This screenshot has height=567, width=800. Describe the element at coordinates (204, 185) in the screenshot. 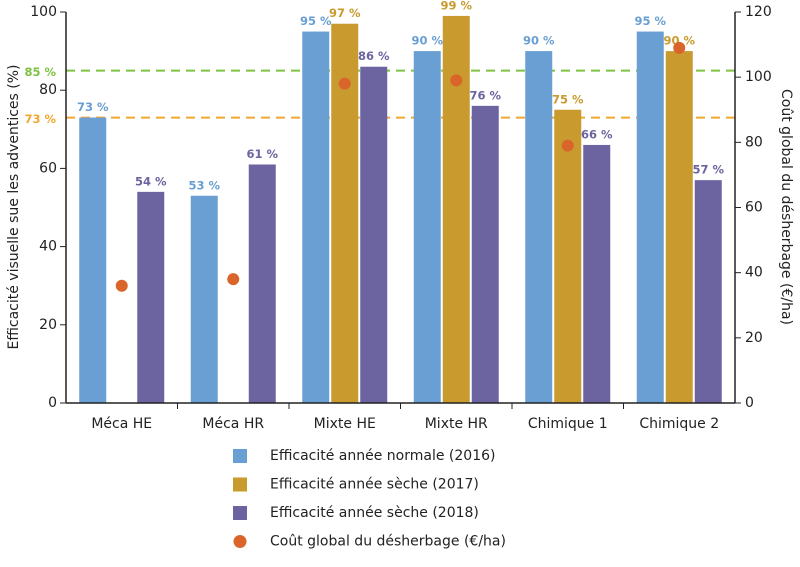

I see `value-label: 53 %` at that location.